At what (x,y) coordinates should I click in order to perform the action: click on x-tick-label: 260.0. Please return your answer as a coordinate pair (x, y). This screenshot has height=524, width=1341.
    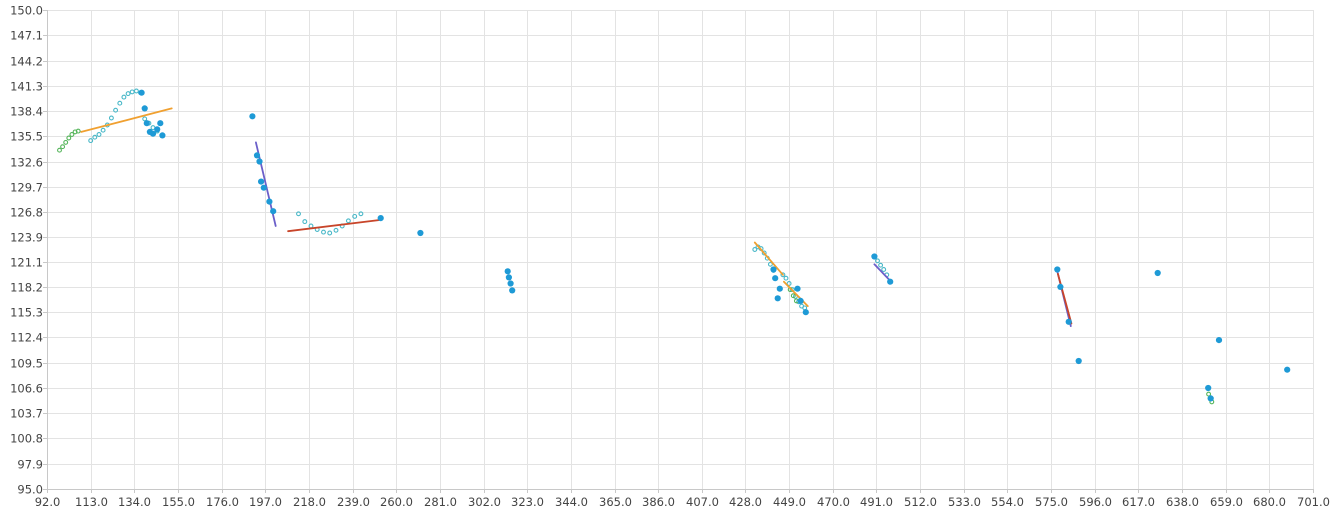
    Looking at the image, I should click on (396, 502).